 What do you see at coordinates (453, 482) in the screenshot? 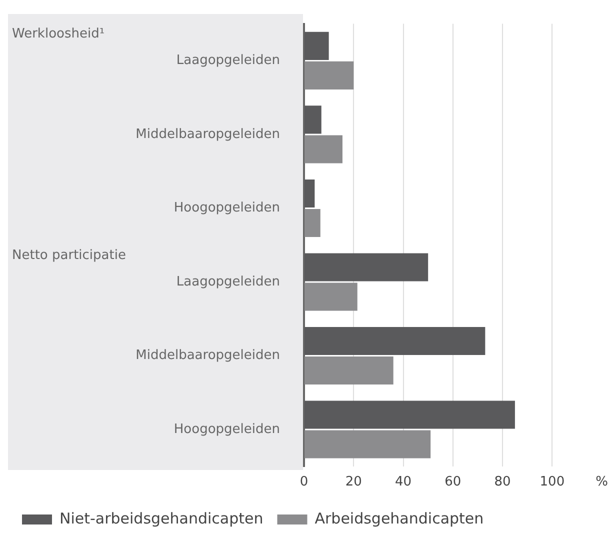
I see `x-tick-label: 60` at bounding box center [453, 482].